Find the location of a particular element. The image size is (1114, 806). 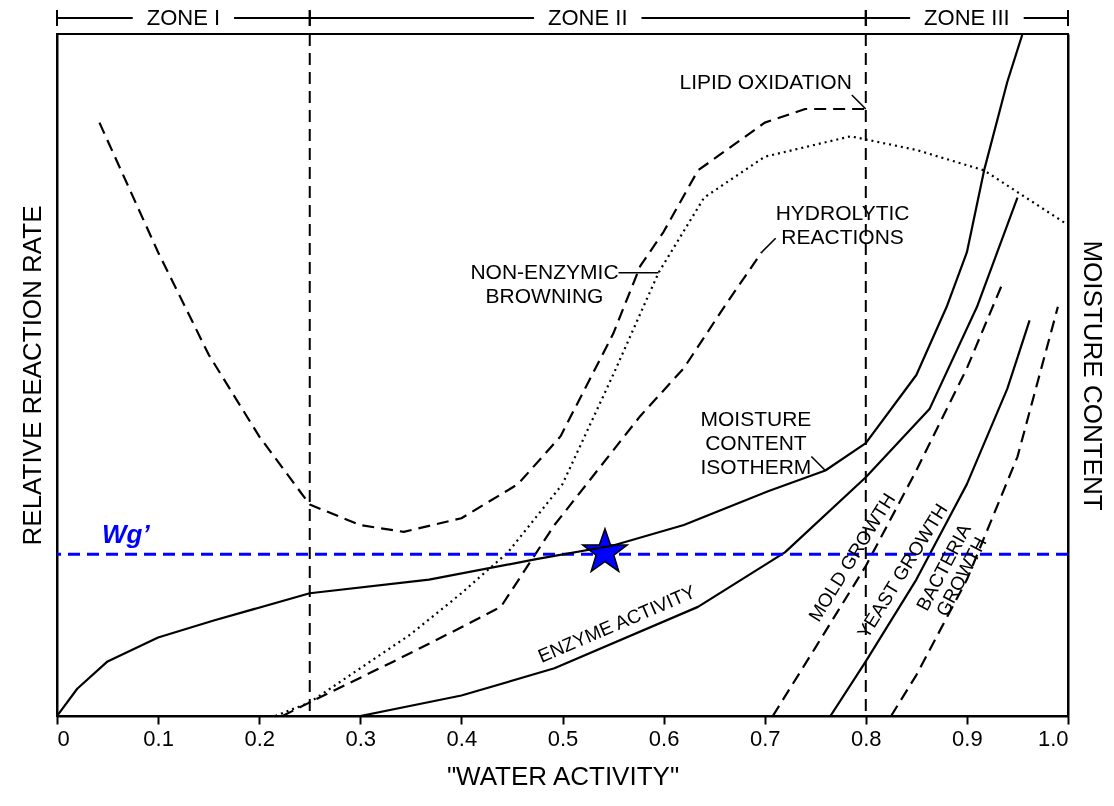

y-axis-title: RELATIVE REACTION RATE is located at coordinates (31, 375).